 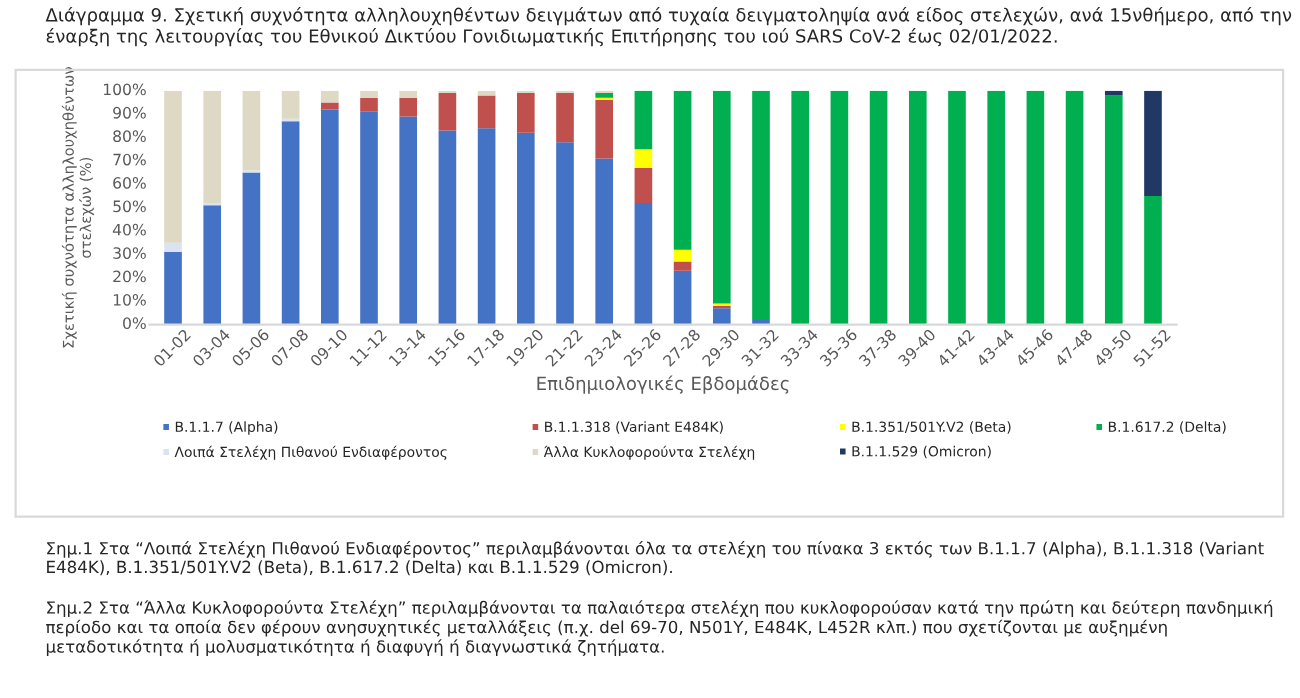 I want to click on x-axis-title: Επιδημιολογικές Εβδομάδες, so click(x=663, y=384).